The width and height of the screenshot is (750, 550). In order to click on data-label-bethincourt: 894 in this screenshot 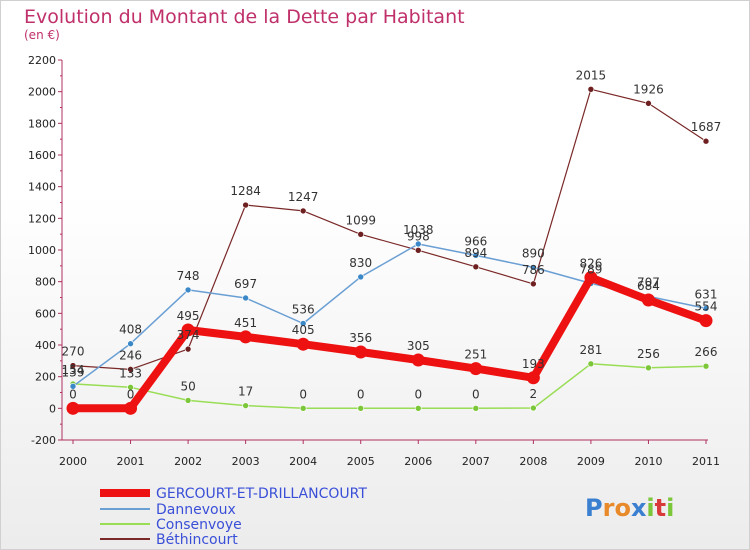, I will do `click(475, 253)`.